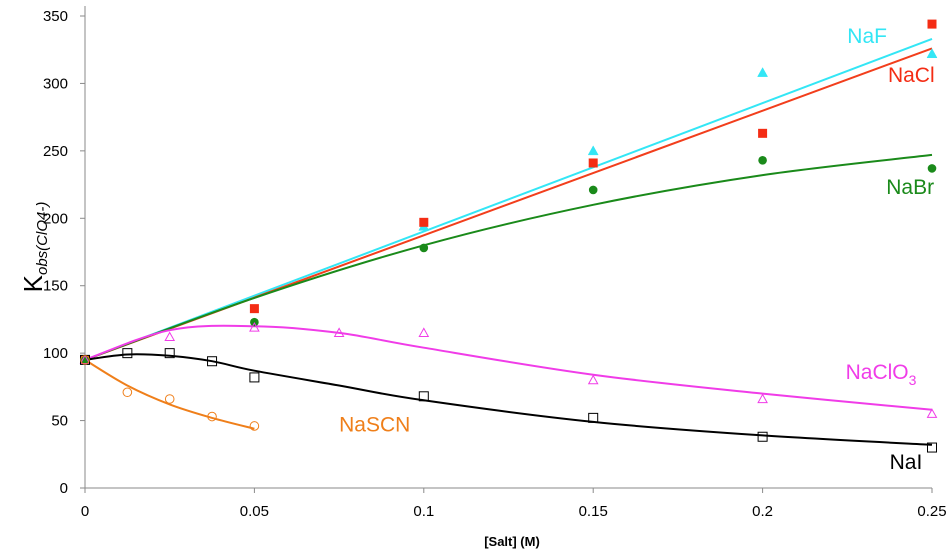  I want to click on nacl-label: NaCl, so click(911, 75).